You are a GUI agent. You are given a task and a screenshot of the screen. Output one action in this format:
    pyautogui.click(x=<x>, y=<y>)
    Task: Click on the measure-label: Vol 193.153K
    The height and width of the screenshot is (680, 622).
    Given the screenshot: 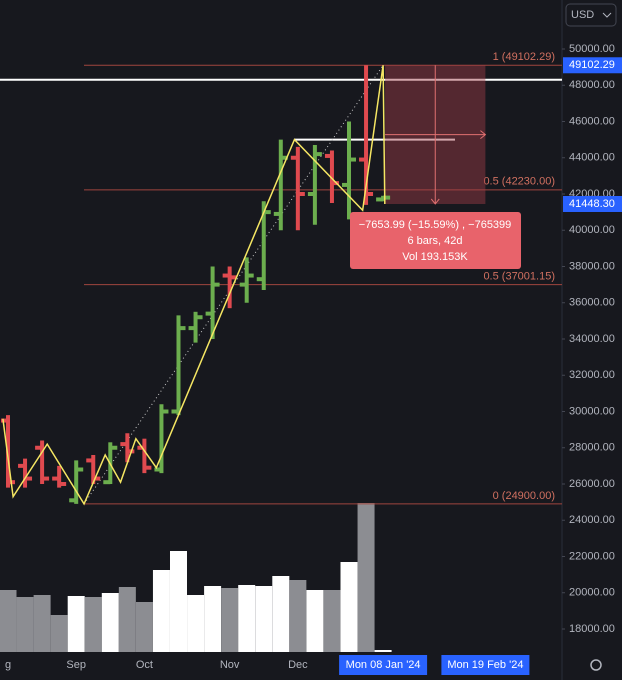 What is the action you would take?
    pyautogui.click(x=435, y=257)
    